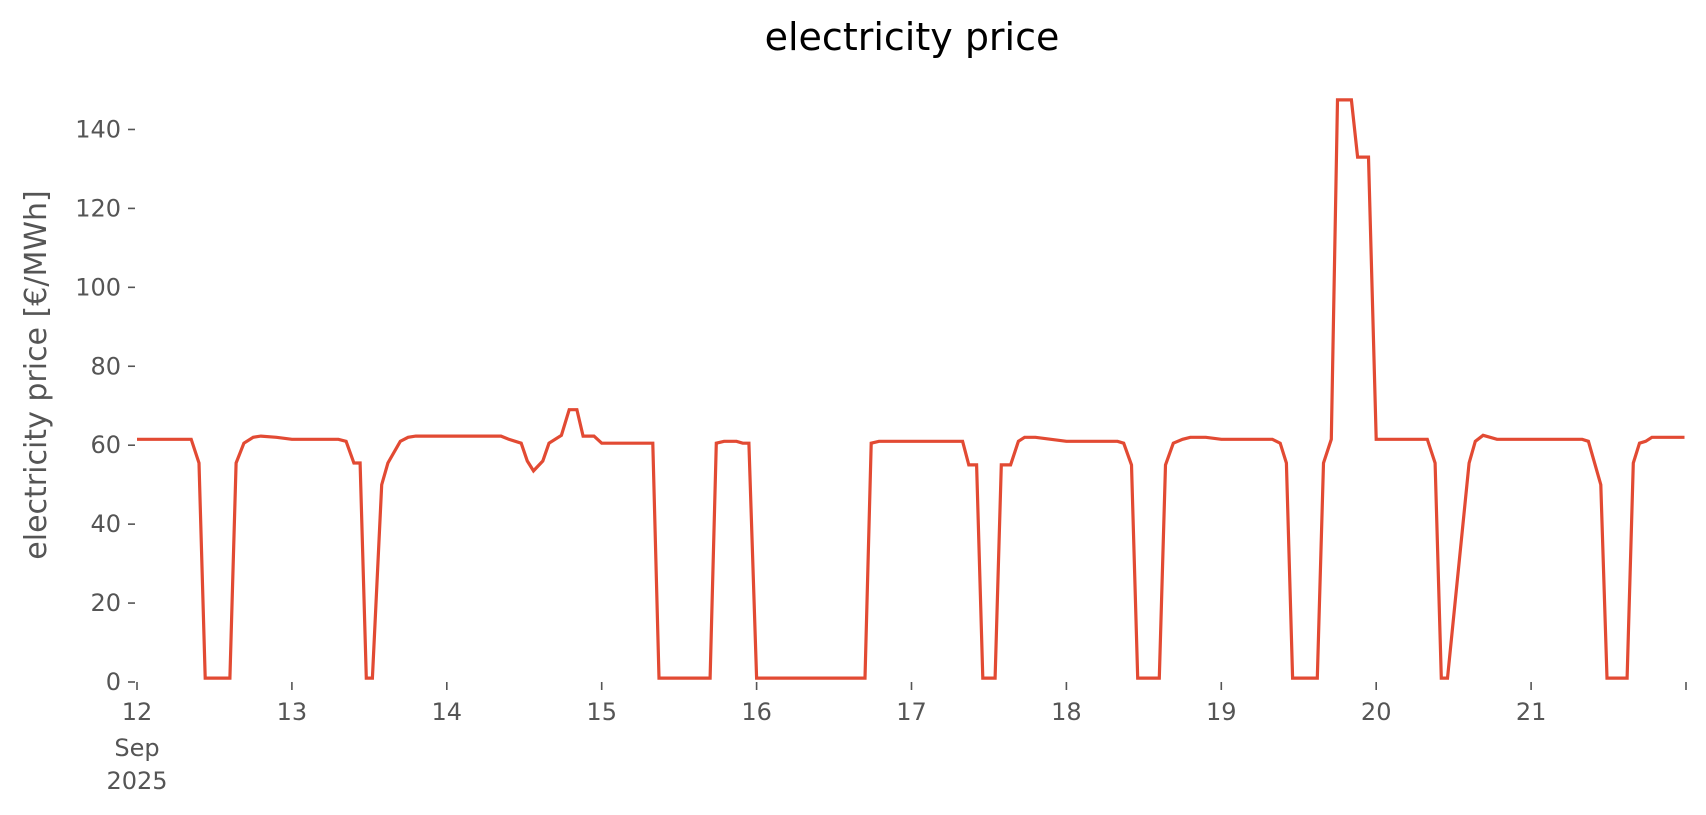  What do you see at coordinates (105, 445) in the screenshot?
I see `y-tick-label: 60` at bounding box center [105, 445].